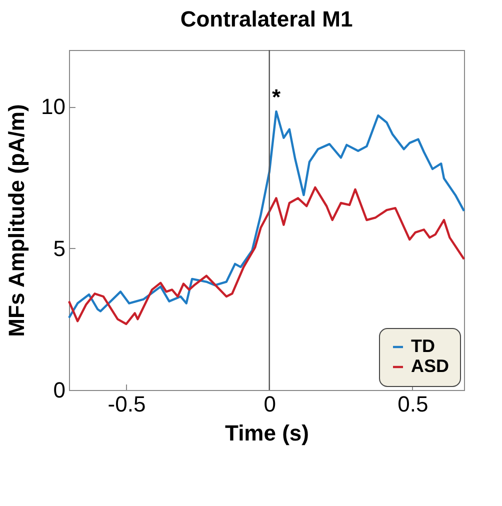 Image resolution: width=502 pixels, height=506 pixels. What do you see at coordinates (266, 19) in the screenshot?
I see `chart-title: Contralateral M1` at bounding box center [266, 19].